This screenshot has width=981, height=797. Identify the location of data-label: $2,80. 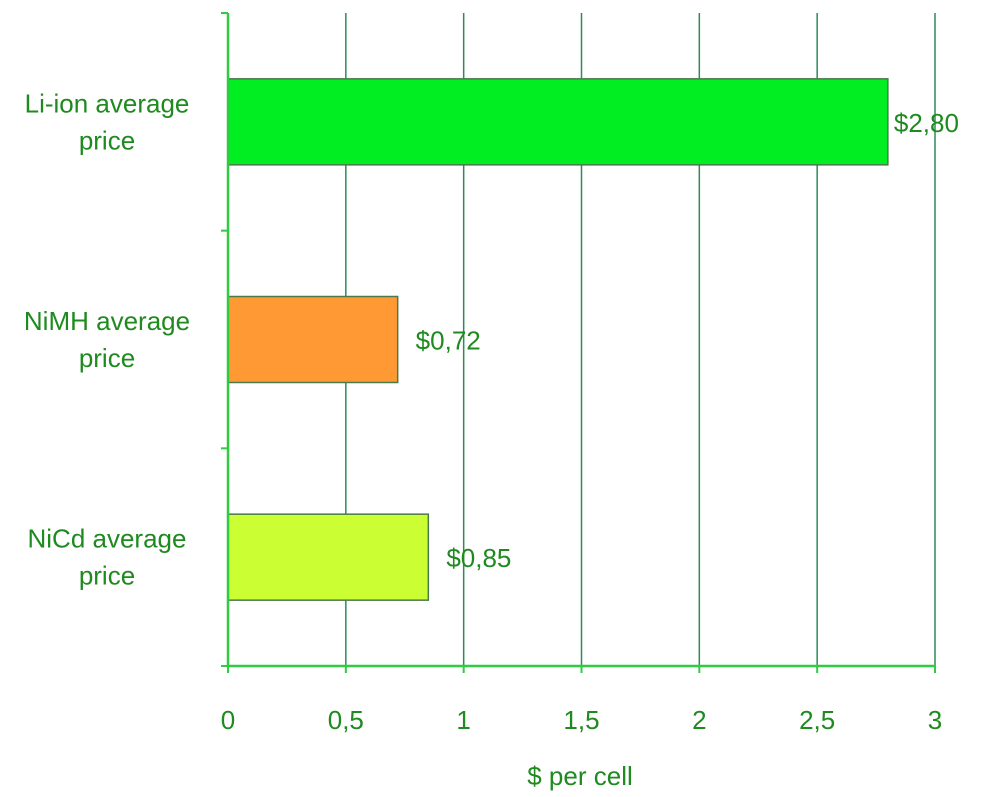
(926, 123).